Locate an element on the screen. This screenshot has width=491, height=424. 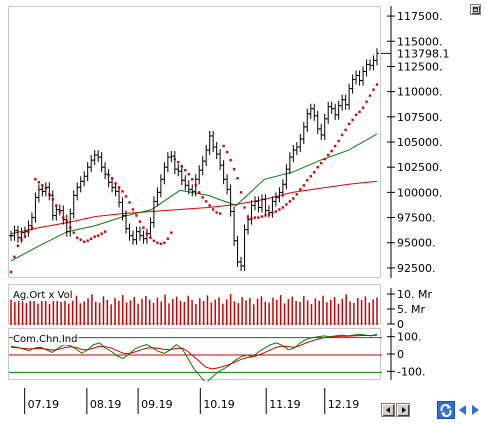
oscillator-axis: 100. 0 -100. is located at coordinates (406, 354).